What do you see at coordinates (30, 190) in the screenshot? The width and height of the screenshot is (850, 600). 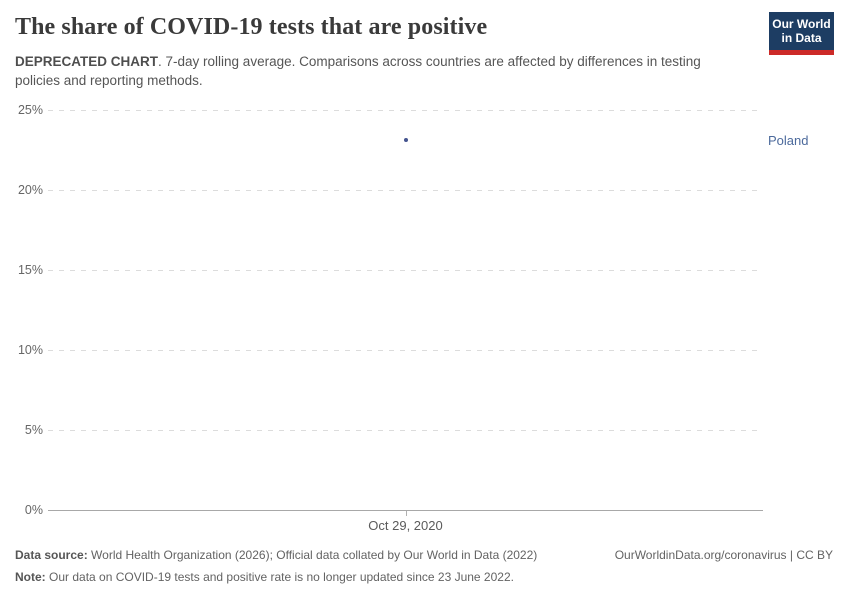 I see `y-tick-label: 20%` at bounding box center [30, 190].